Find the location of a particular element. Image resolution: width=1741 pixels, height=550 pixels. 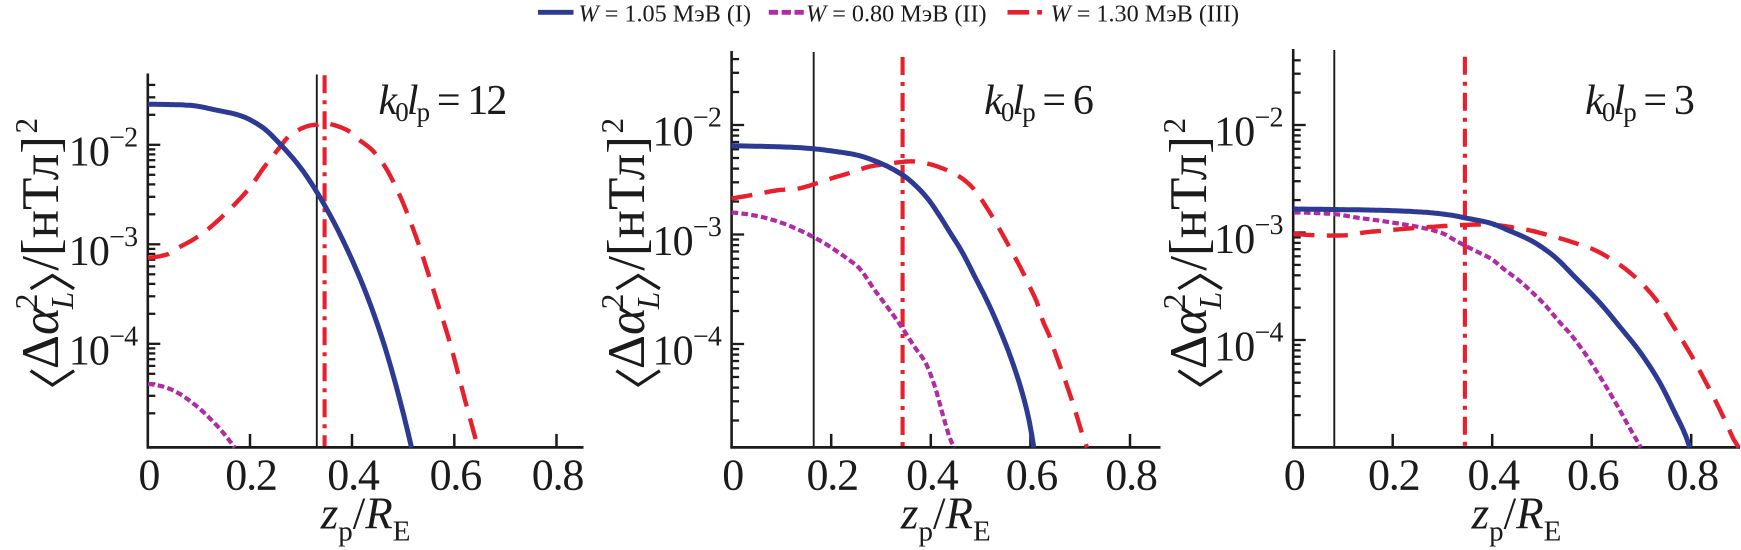

svg-text: W = 1.30 МэВ (III) is located at coordinates (1145, 13).